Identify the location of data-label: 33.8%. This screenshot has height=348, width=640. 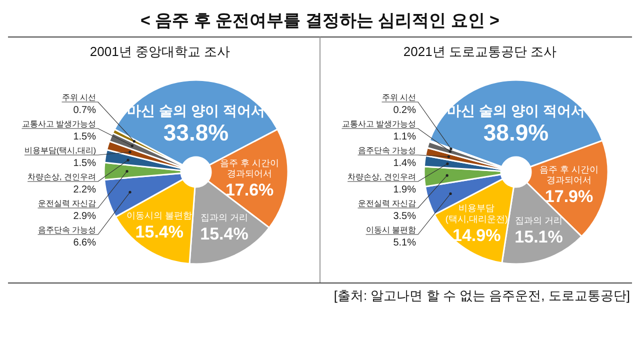
(196, 133).